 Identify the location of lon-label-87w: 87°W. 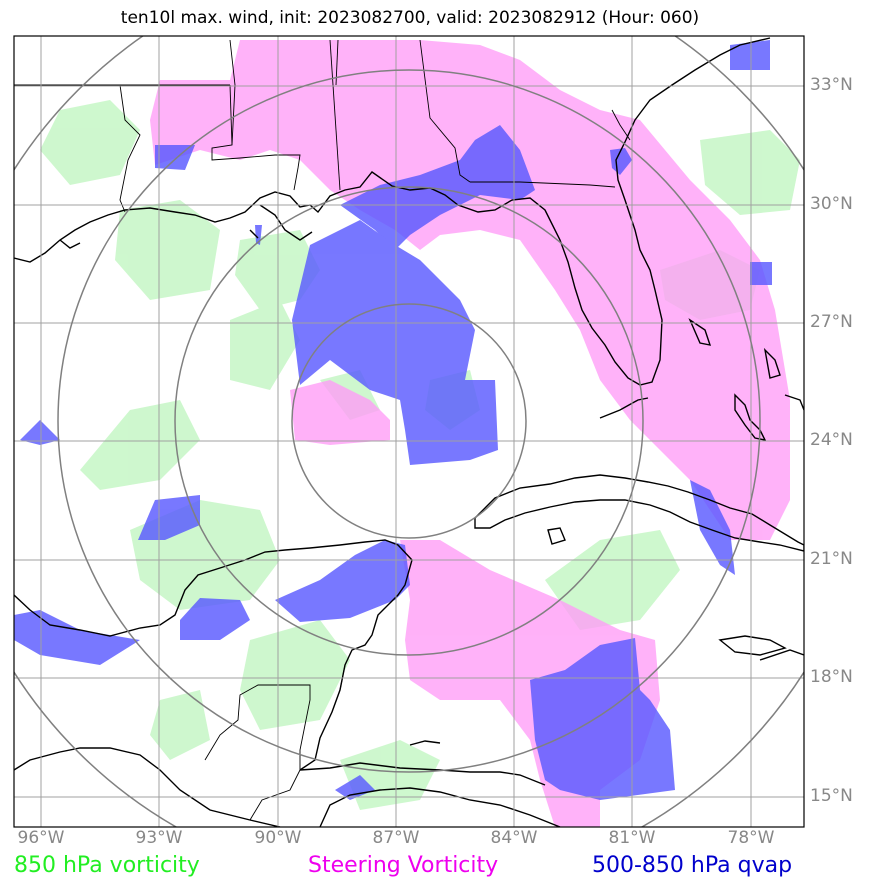
(396, 838).